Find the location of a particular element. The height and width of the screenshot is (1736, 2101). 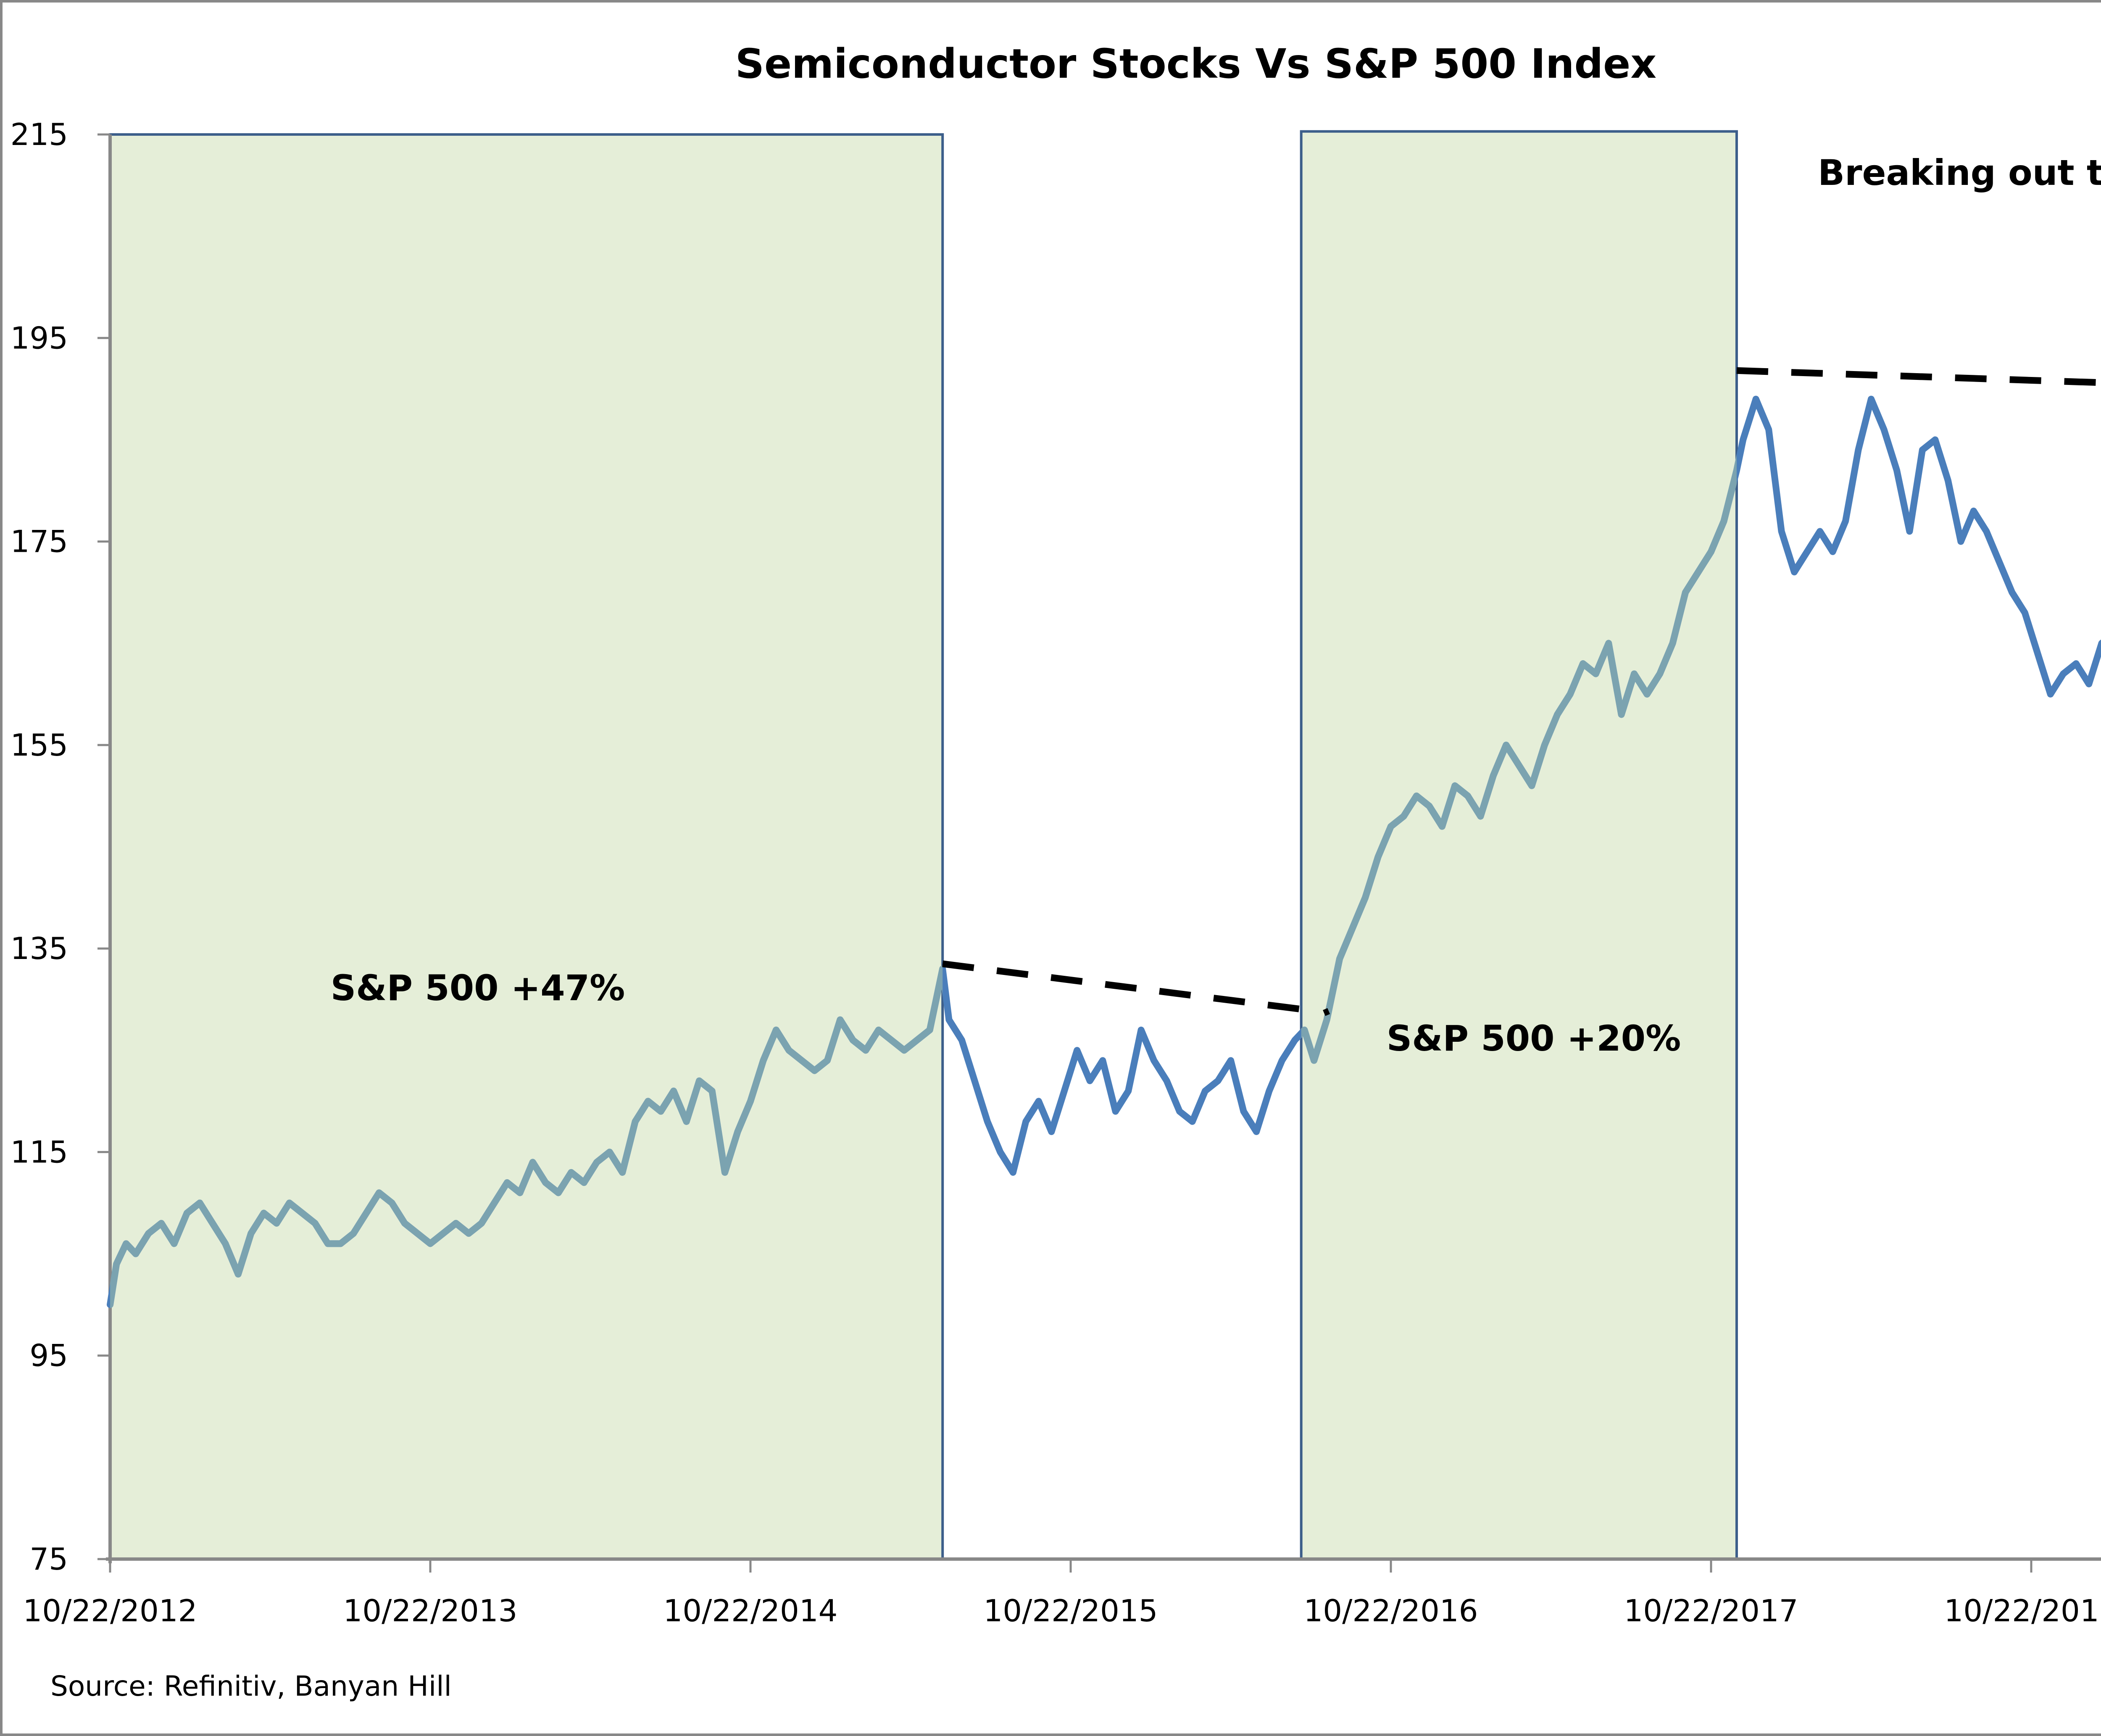

callout-text: Breaking out to new highs? is located at coordinates (1959, 172).